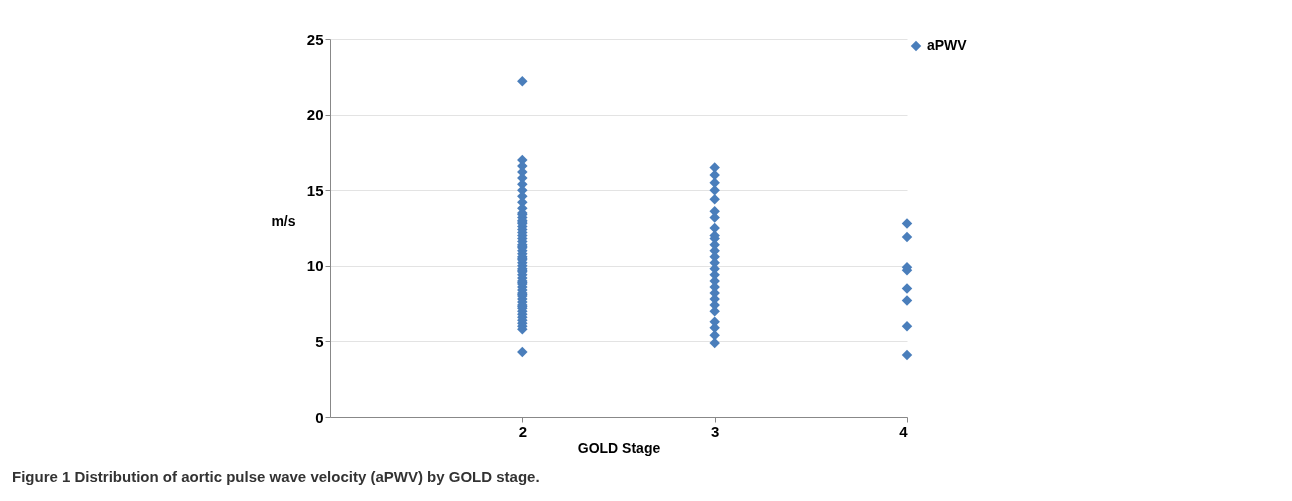 The width and height of the screenshot is (1292, 501). What do you see at coordinates (523, 431) in the screenshot?
I see `x-tick-label: 2` at bounding box center [523, 431].